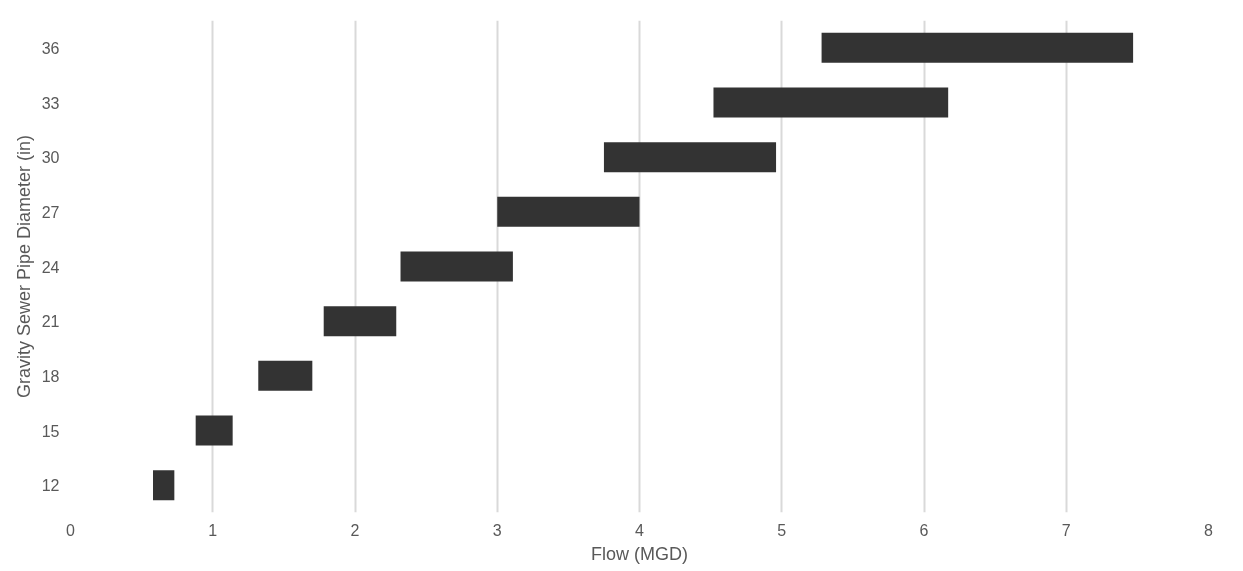  What do you see at coordinates (50, 267) in the screenshot?
I see `y-tick-label: 24` at bounding box center [50, 267].